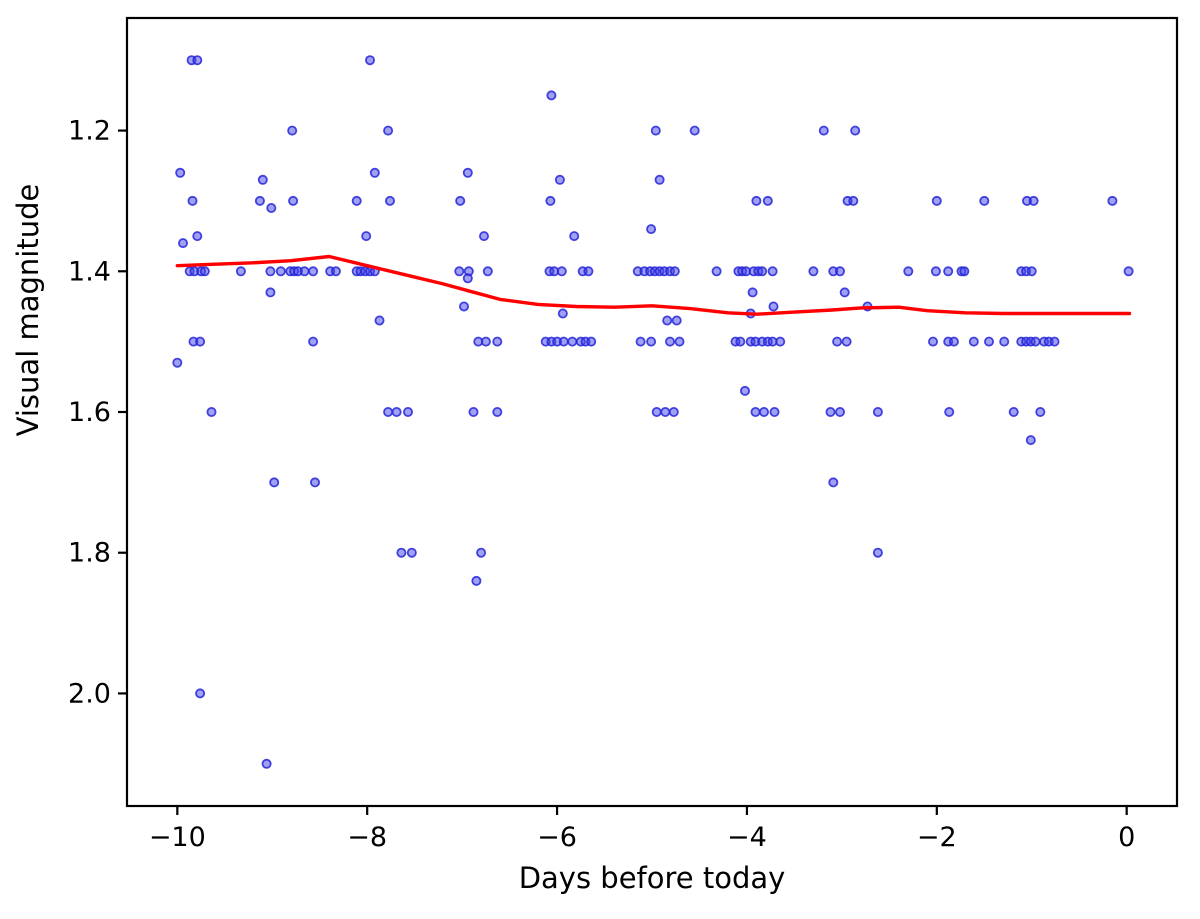 The height and width of the screenshot is (919, 1200). Describe the element at coordinates (652, 878) in the screenshot. I see `x-axis-label: Days before today` at that location.